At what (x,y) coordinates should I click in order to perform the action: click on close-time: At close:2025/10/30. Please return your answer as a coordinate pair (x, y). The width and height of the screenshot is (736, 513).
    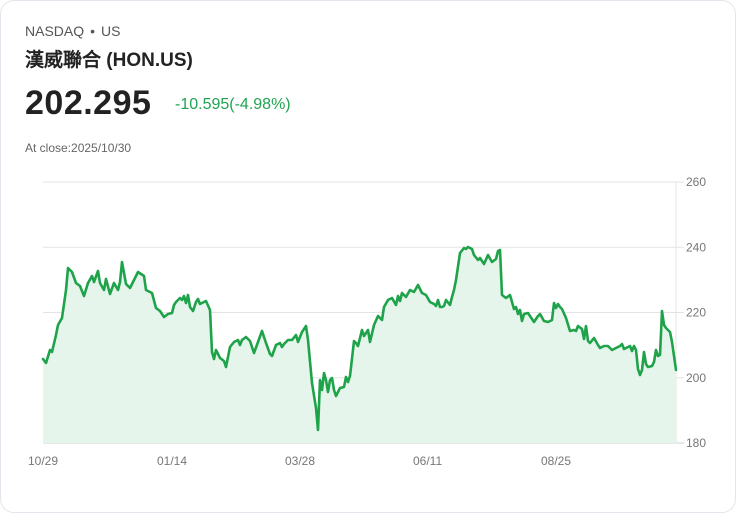
    Looking at the image, I should click on (78, 148).